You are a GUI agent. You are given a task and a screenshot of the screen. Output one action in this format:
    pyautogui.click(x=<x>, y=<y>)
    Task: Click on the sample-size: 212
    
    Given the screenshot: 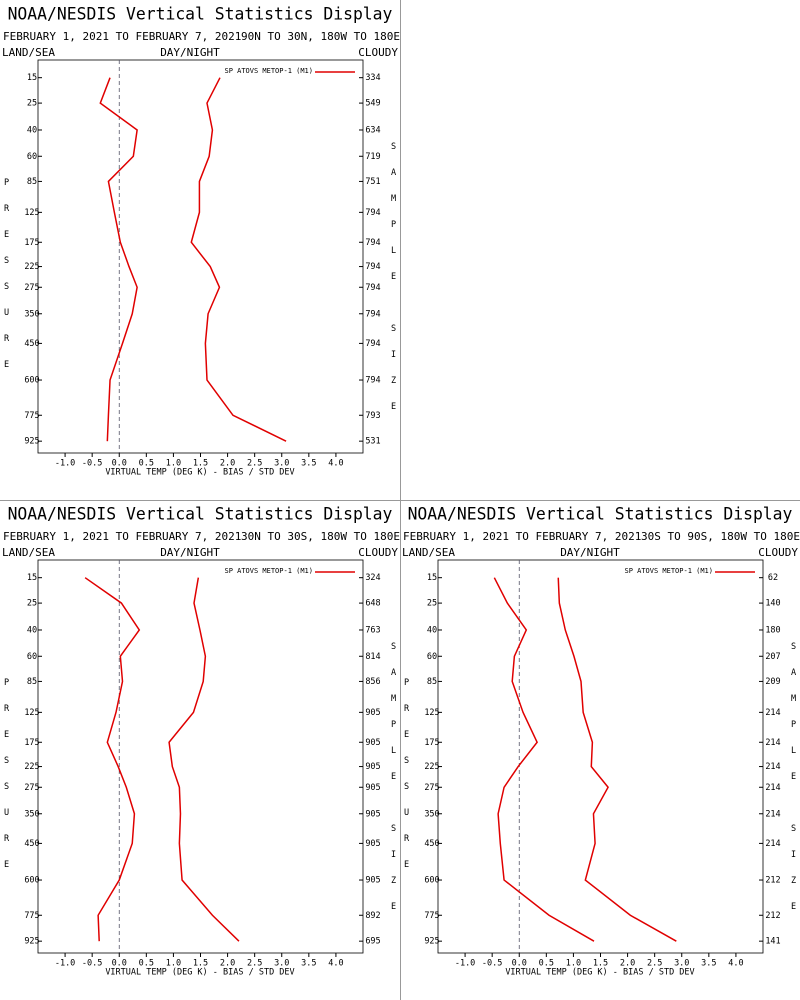 What is the action you would take?
    pyautogui.click(x=772, y=881)
    